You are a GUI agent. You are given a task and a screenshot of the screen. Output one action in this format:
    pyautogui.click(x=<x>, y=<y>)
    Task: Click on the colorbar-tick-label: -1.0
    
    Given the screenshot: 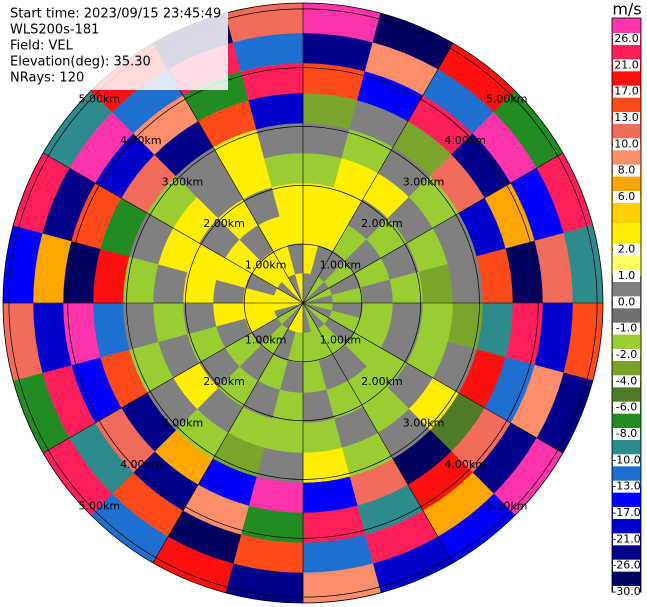 What is the action you would take?
    pyautogui.click(x=626, y=328)
    